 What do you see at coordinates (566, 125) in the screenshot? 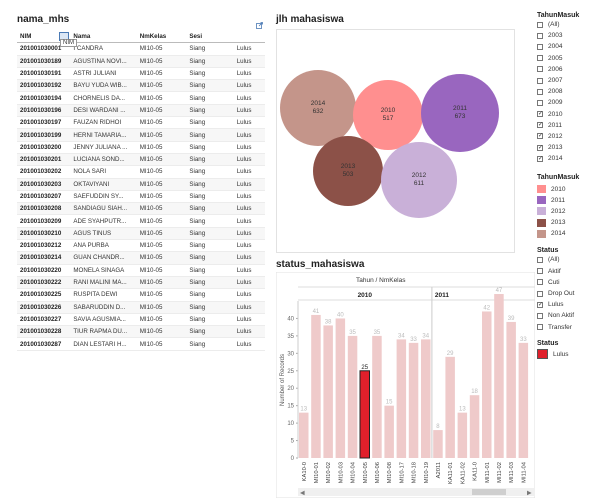
I see `tahun-filter-option: ✓ 2011` at bounding box center [566, 125].